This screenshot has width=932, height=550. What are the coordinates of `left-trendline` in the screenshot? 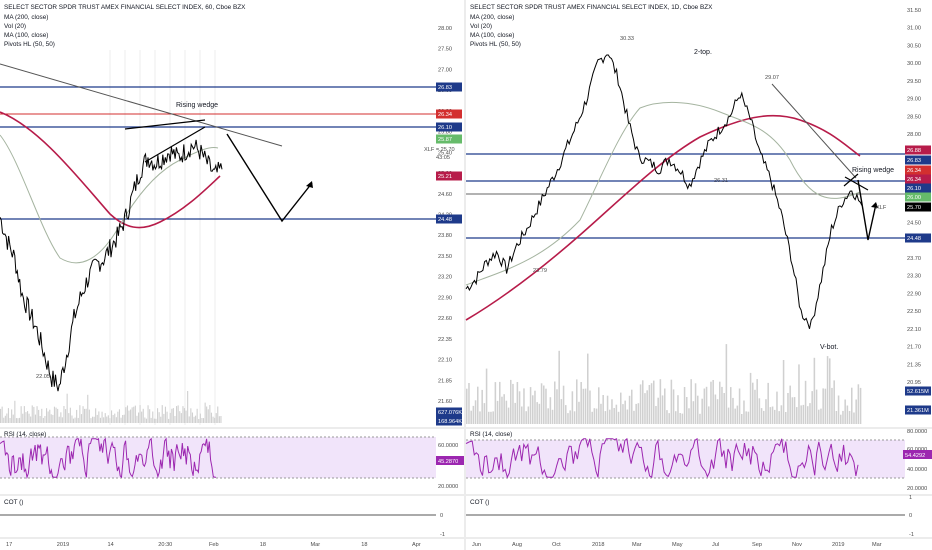 It's located at (141, 105).